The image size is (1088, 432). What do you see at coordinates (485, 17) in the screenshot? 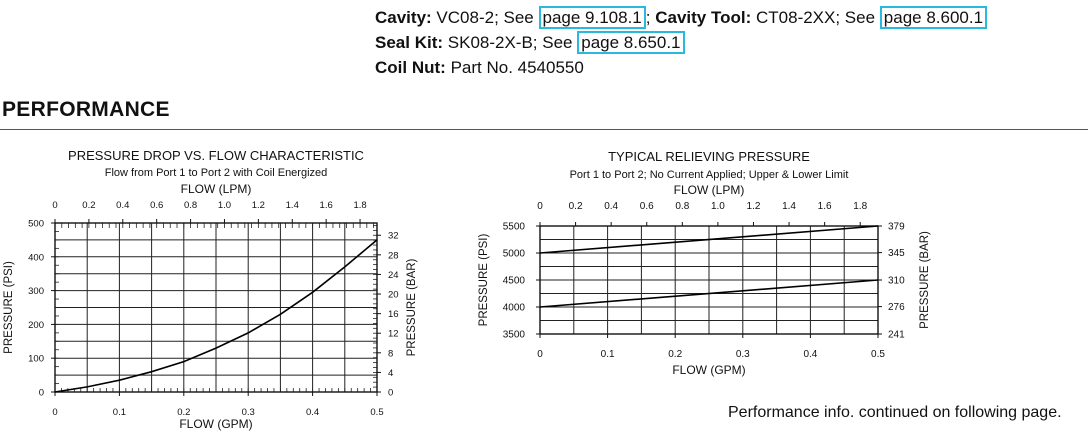
I see `cavity-value: VC08-2; See` at bounding box center [485, 17].